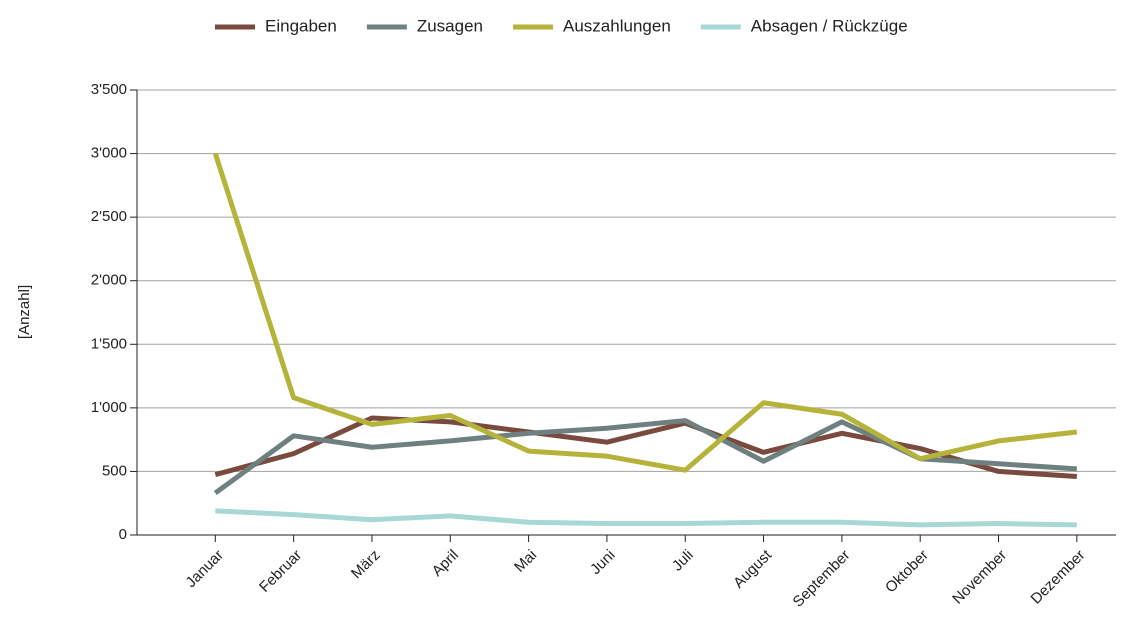  What do you see at coordinates (109, 153) in the screenshot?
I see `y-tick-label: 3'000` at bounding box center [109, 153].